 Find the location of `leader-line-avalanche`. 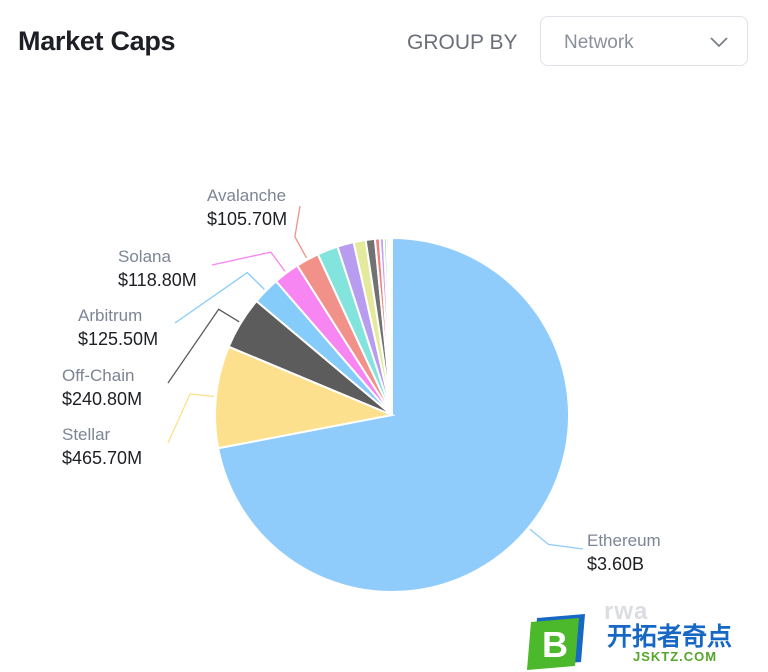

leader-line-avalanche is located at coordinates (300, 232).